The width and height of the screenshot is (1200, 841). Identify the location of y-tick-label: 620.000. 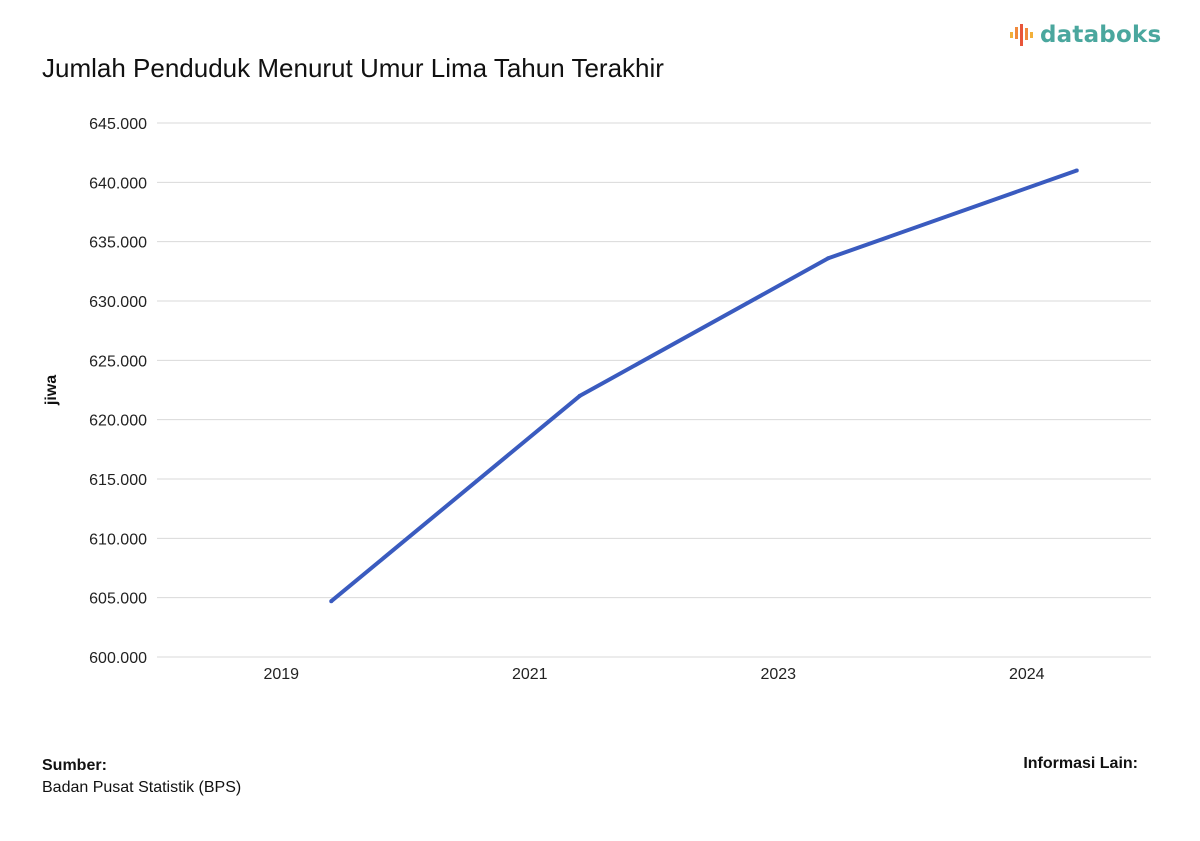
(118, 421).